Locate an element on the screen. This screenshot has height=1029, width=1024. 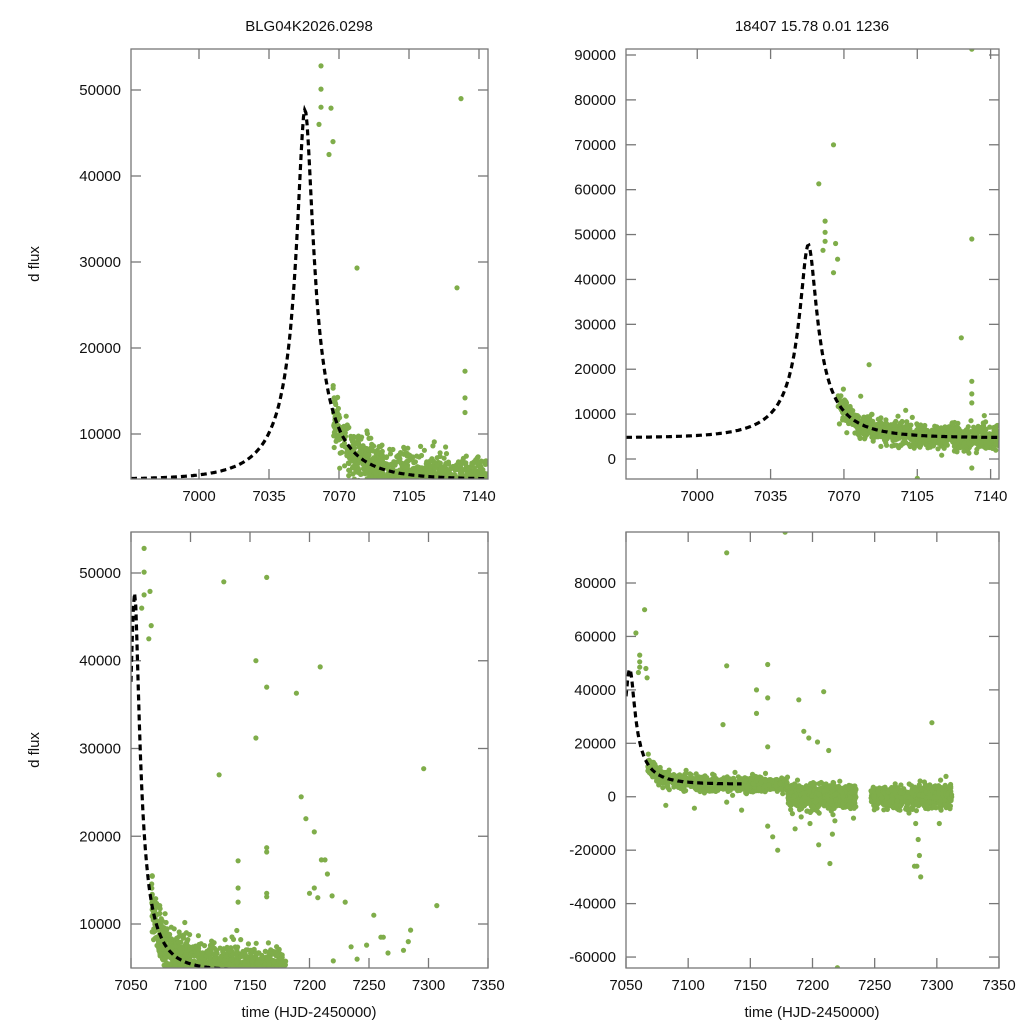
x-tick-label: 7150 is located at coordinates (249, 985).